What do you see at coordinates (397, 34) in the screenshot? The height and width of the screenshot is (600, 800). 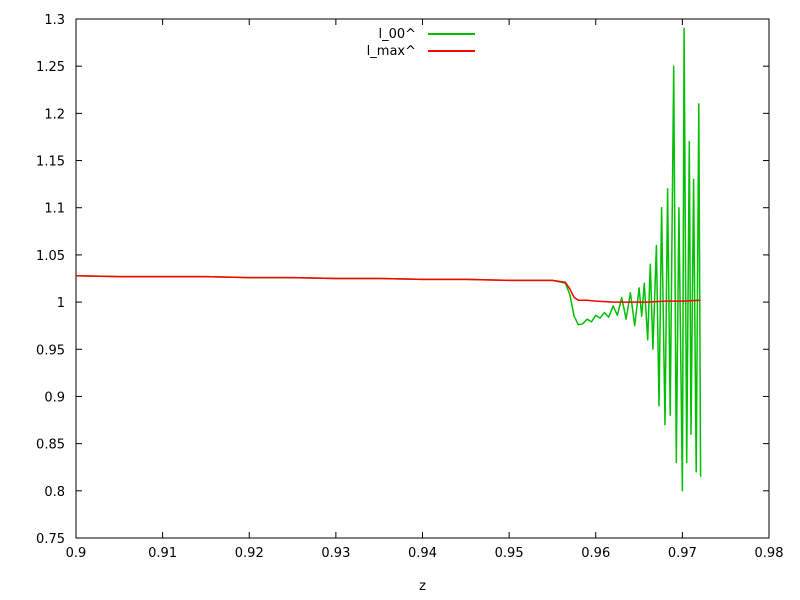 I see `legend-label: l_00^` at bounding box center [397, 34].